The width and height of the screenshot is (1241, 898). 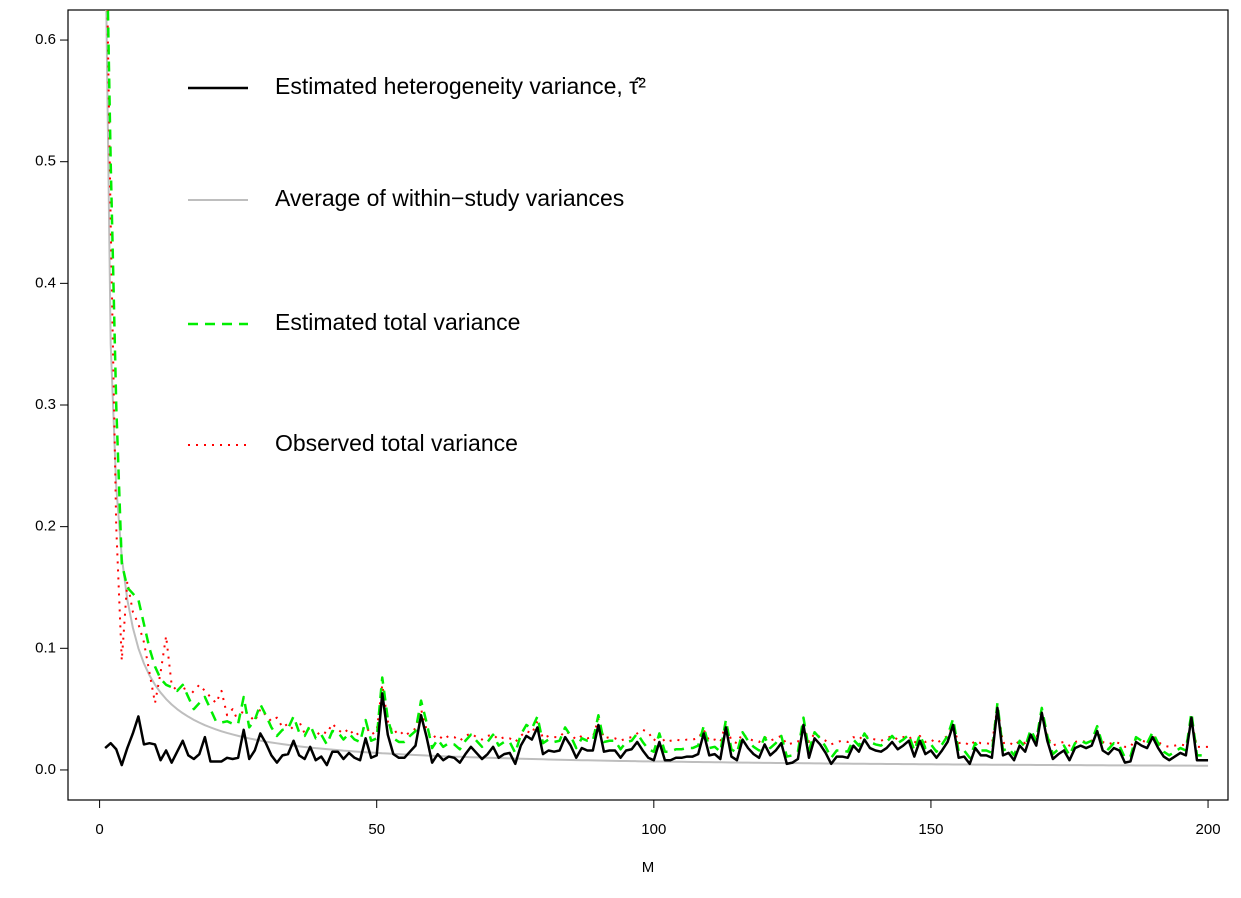 What do you see at coordinates (648, 867) in the screenshot?
I see `x-axis-label: M` at bounding box center [648, 867].